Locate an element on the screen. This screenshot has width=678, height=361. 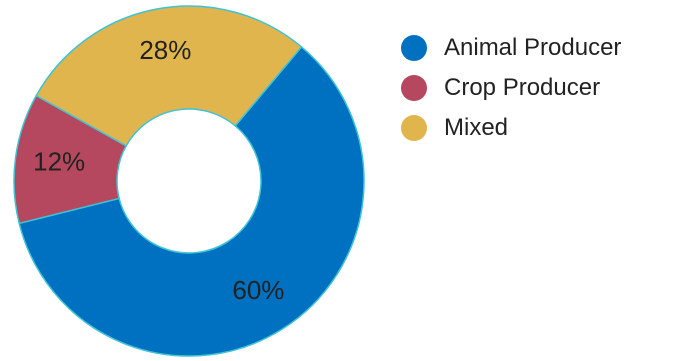
legend-label-animal-producer: Animal Producer is located at coordinates (533, 47).